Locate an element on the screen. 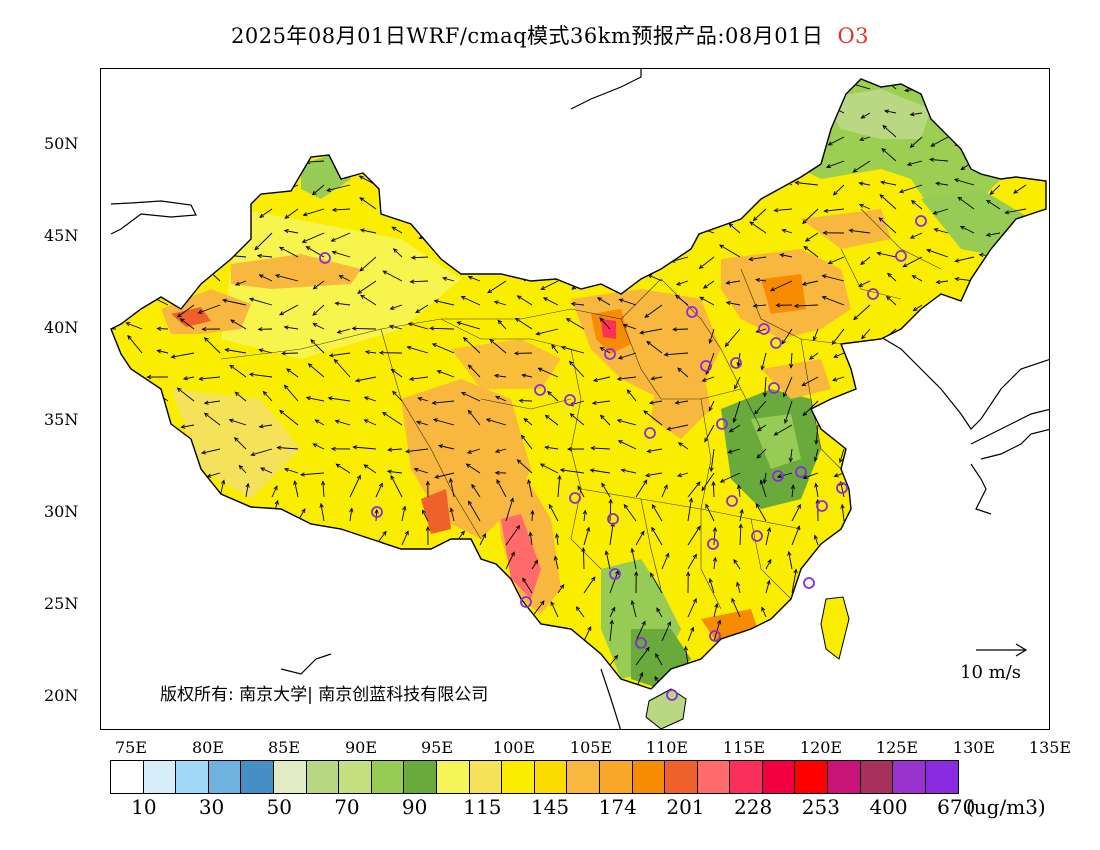 Image resolution: width=1100 pixels, height=850 pixels. lon-label-95e: 95E is located at coordinates (437, 747).